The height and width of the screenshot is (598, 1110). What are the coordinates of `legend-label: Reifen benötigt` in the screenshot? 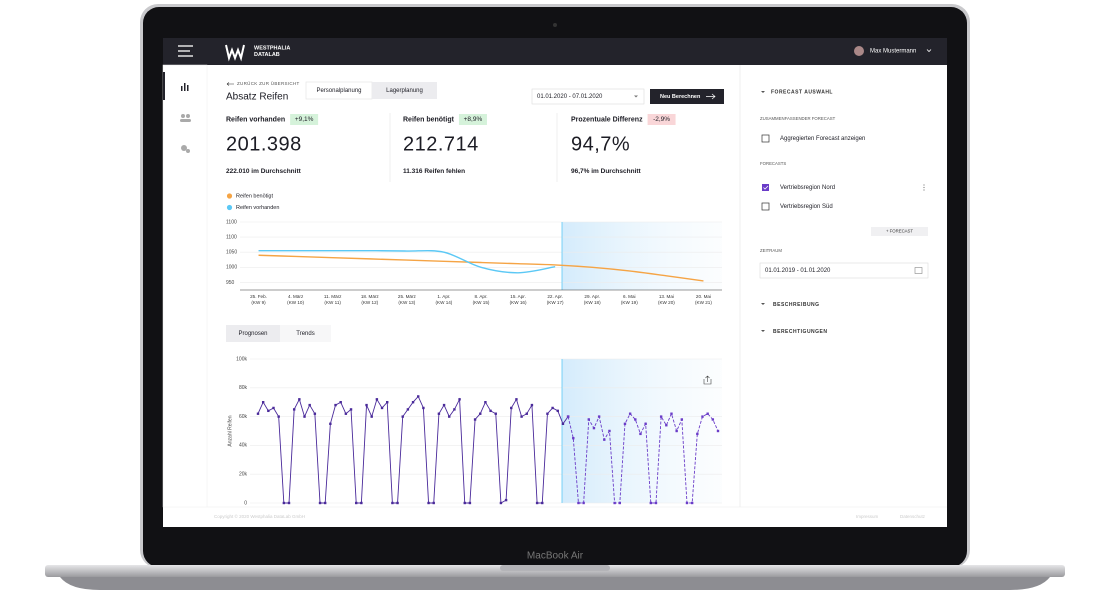 It's located at (254, 196).